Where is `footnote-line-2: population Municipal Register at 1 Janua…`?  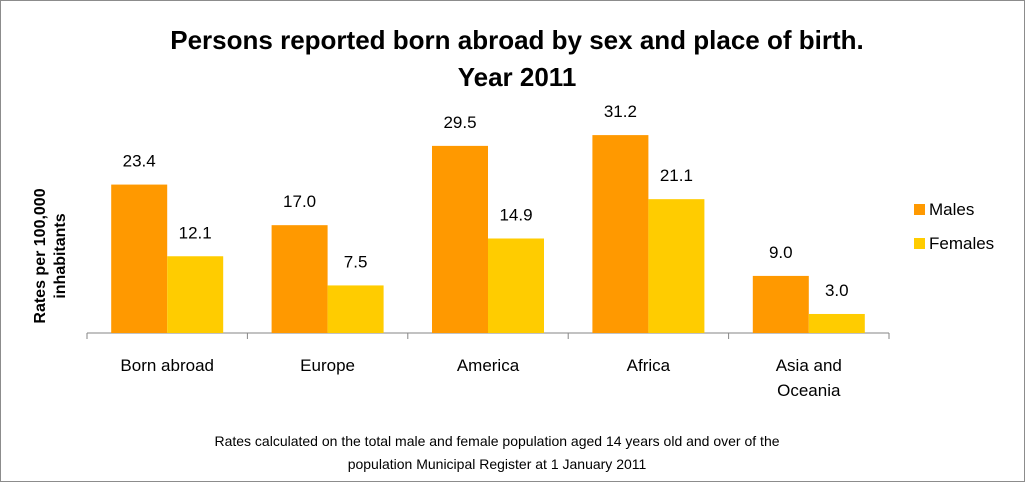
footnote-line-2: population Municipal Register at 1 Janua… is located at coordinates (497, 464).